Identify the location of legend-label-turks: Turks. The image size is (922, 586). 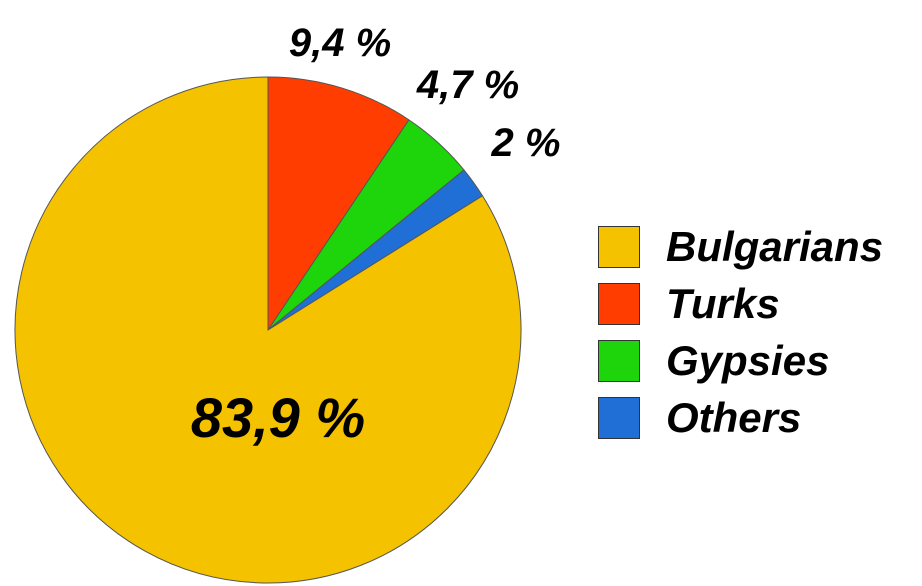
(723, 303).